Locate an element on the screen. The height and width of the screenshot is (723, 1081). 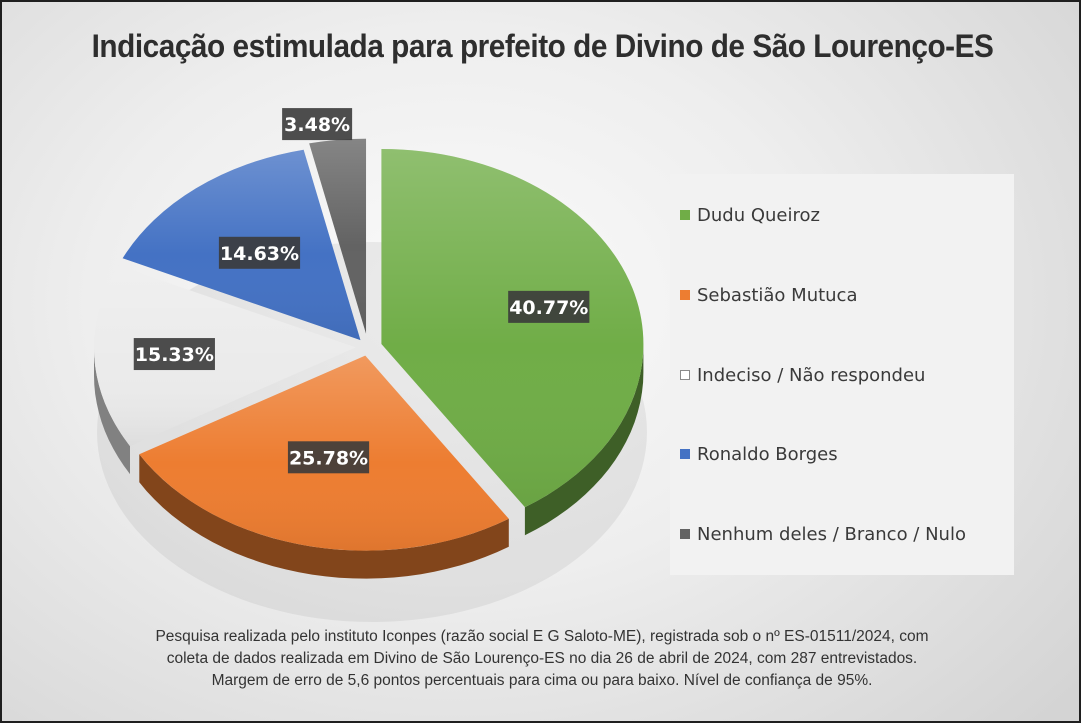
data-label-2: 25.78% is located at coordinates (328, 457).